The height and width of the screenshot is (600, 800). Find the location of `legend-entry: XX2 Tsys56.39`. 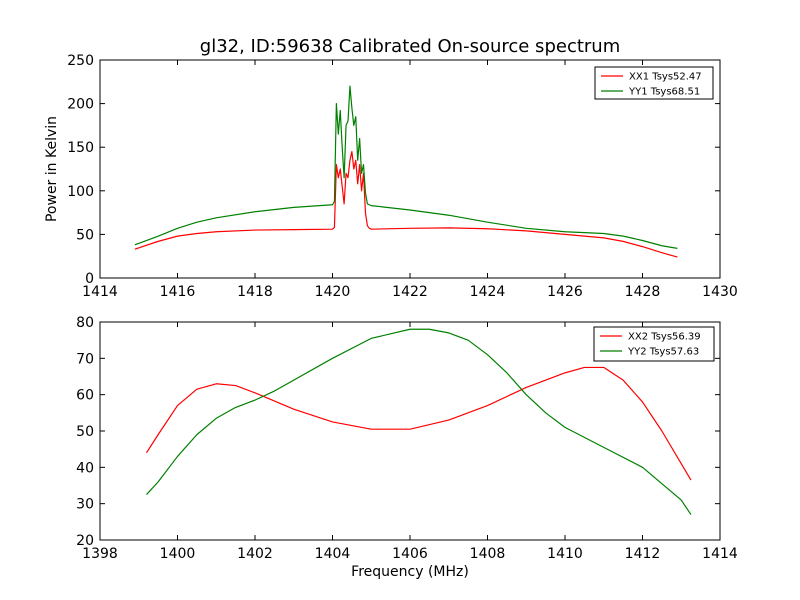

legend-entry: XX2 Tsys56.39 is located at coordinates (664, 337).